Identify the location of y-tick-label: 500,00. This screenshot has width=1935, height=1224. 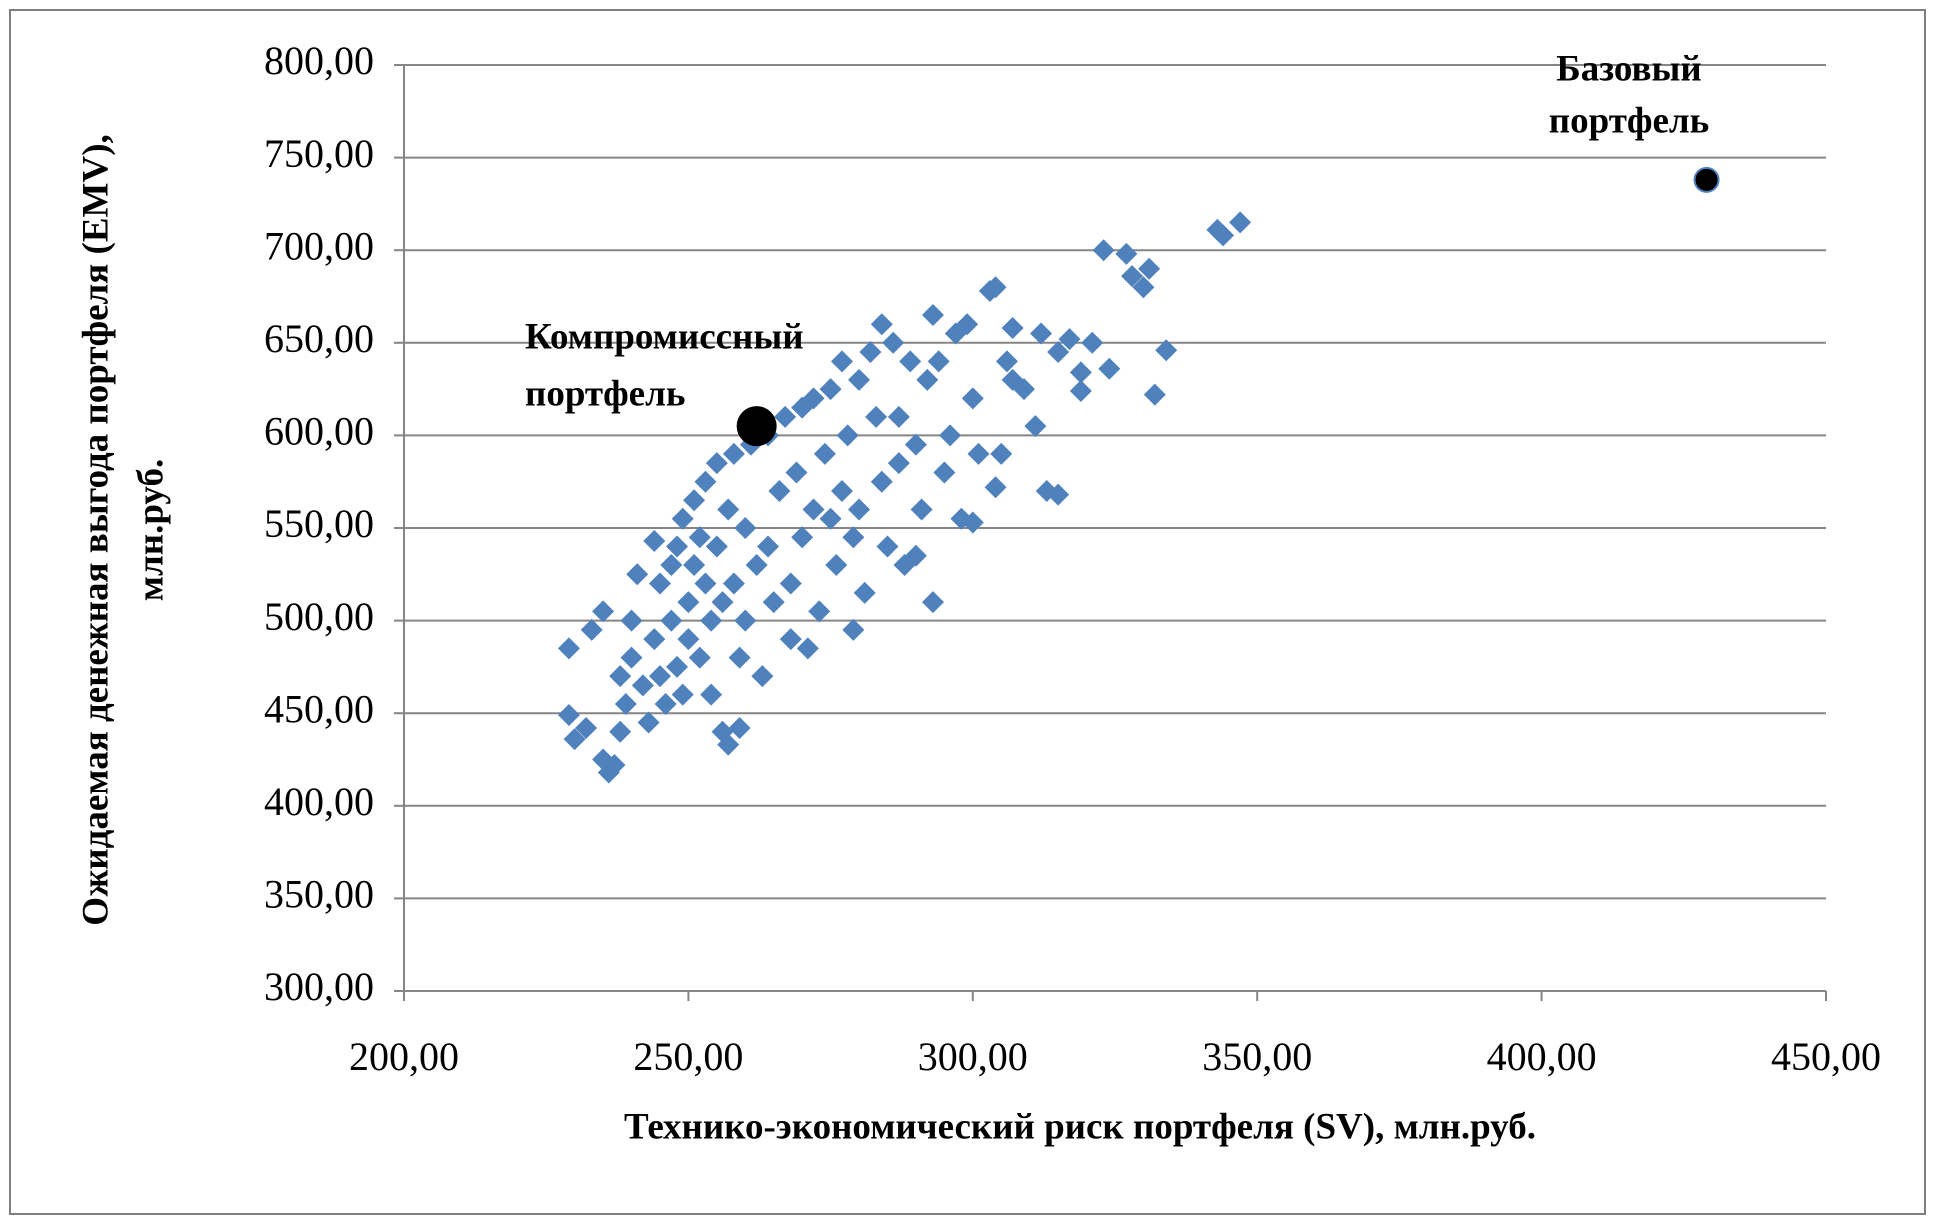
(319, 616).